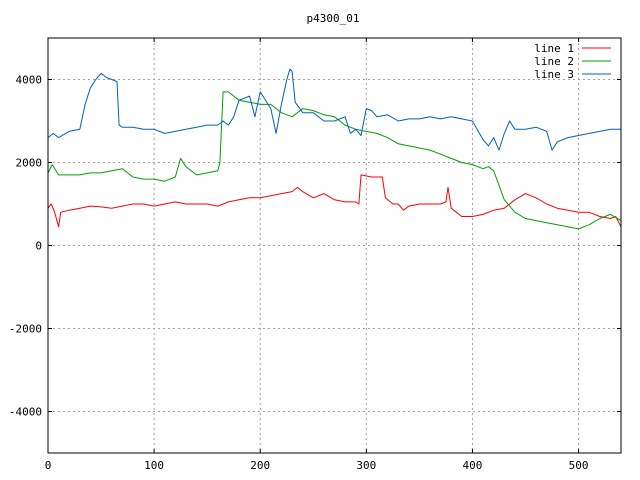 Image resolution: width=640 pixels, height=480 pixels. What do you see at coordinates (554, 74) in the screenshot?
I see `legend-label-3: line 3` at bounding box center [554, 74].